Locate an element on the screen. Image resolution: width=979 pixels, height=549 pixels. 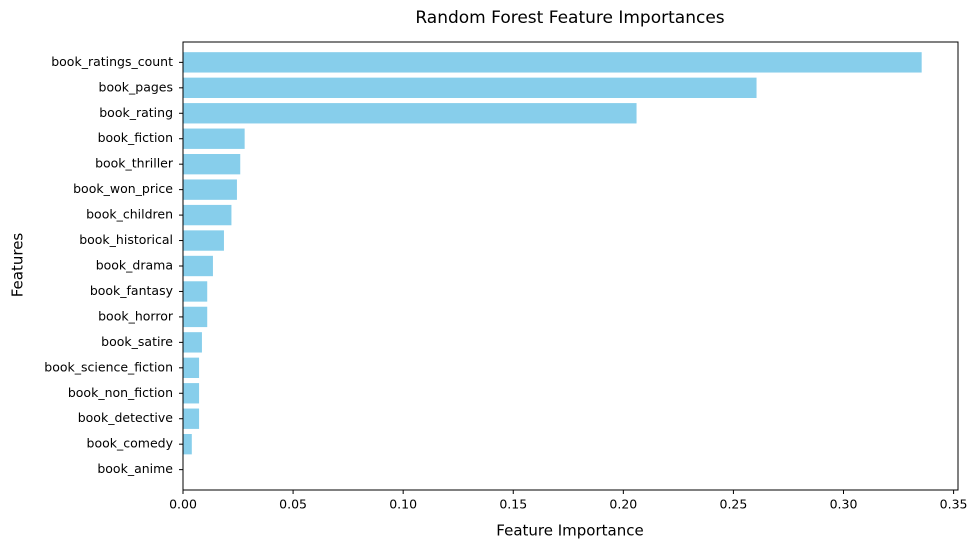
y-tick-label: book_fiction is located at coordinates (135, 137).